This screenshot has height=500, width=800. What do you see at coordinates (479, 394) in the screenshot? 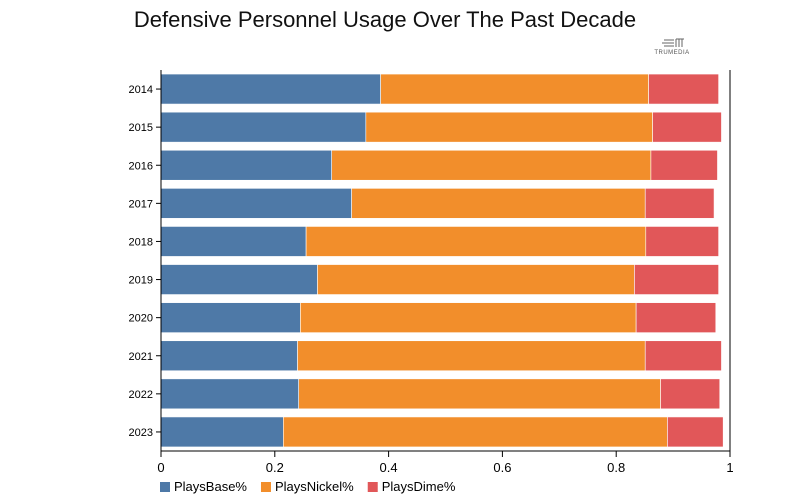
I see `bar-playsnickel-2022` at bounding box center [479, 394].